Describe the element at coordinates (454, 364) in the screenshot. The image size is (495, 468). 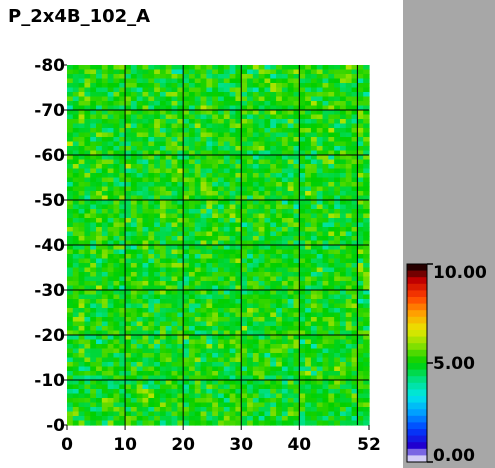
I see `colorbar-label: 5.00` at that location.